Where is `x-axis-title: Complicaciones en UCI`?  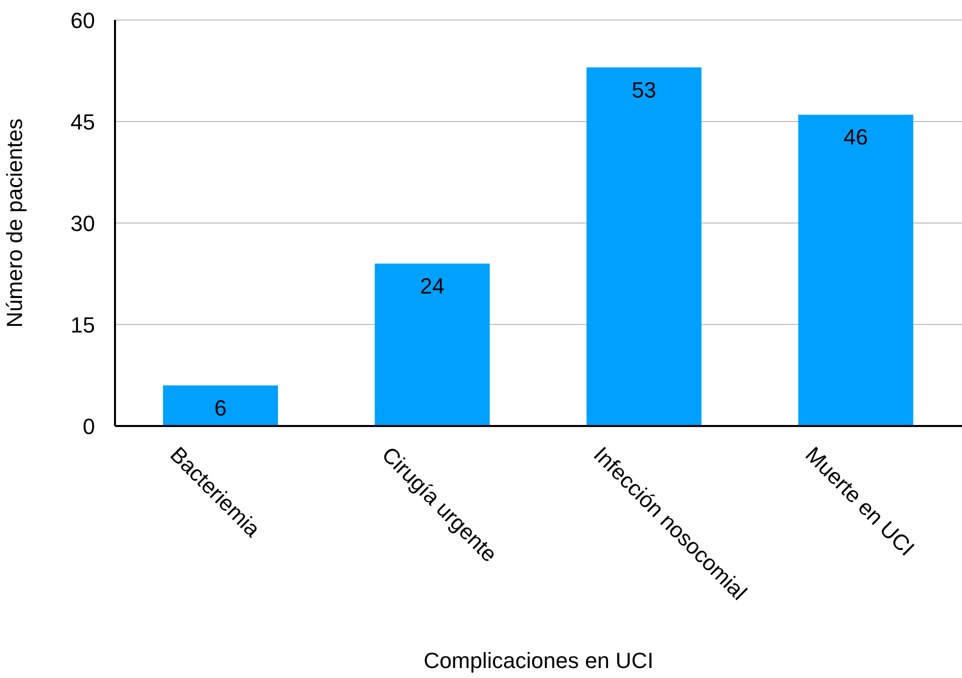 x-axis-title: Complicaciones en UCI is located at coordinates (539, 660).